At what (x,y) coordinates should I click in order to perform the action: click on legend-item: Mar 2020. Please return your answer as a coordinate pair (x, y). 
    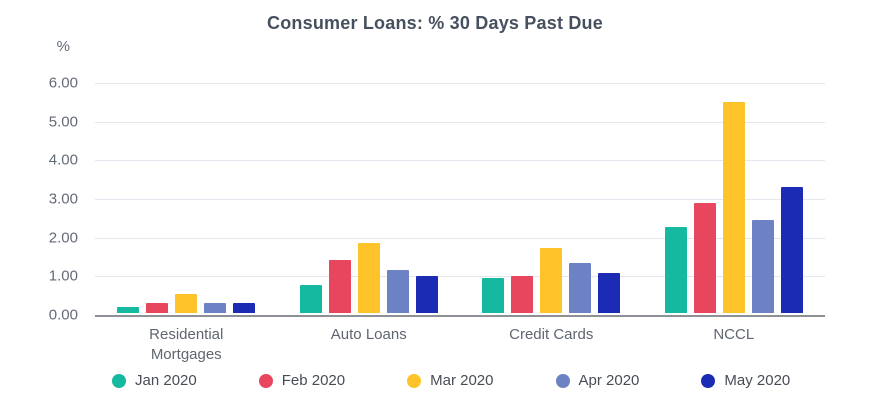
    Looking at the image, I should click on (450, 380).